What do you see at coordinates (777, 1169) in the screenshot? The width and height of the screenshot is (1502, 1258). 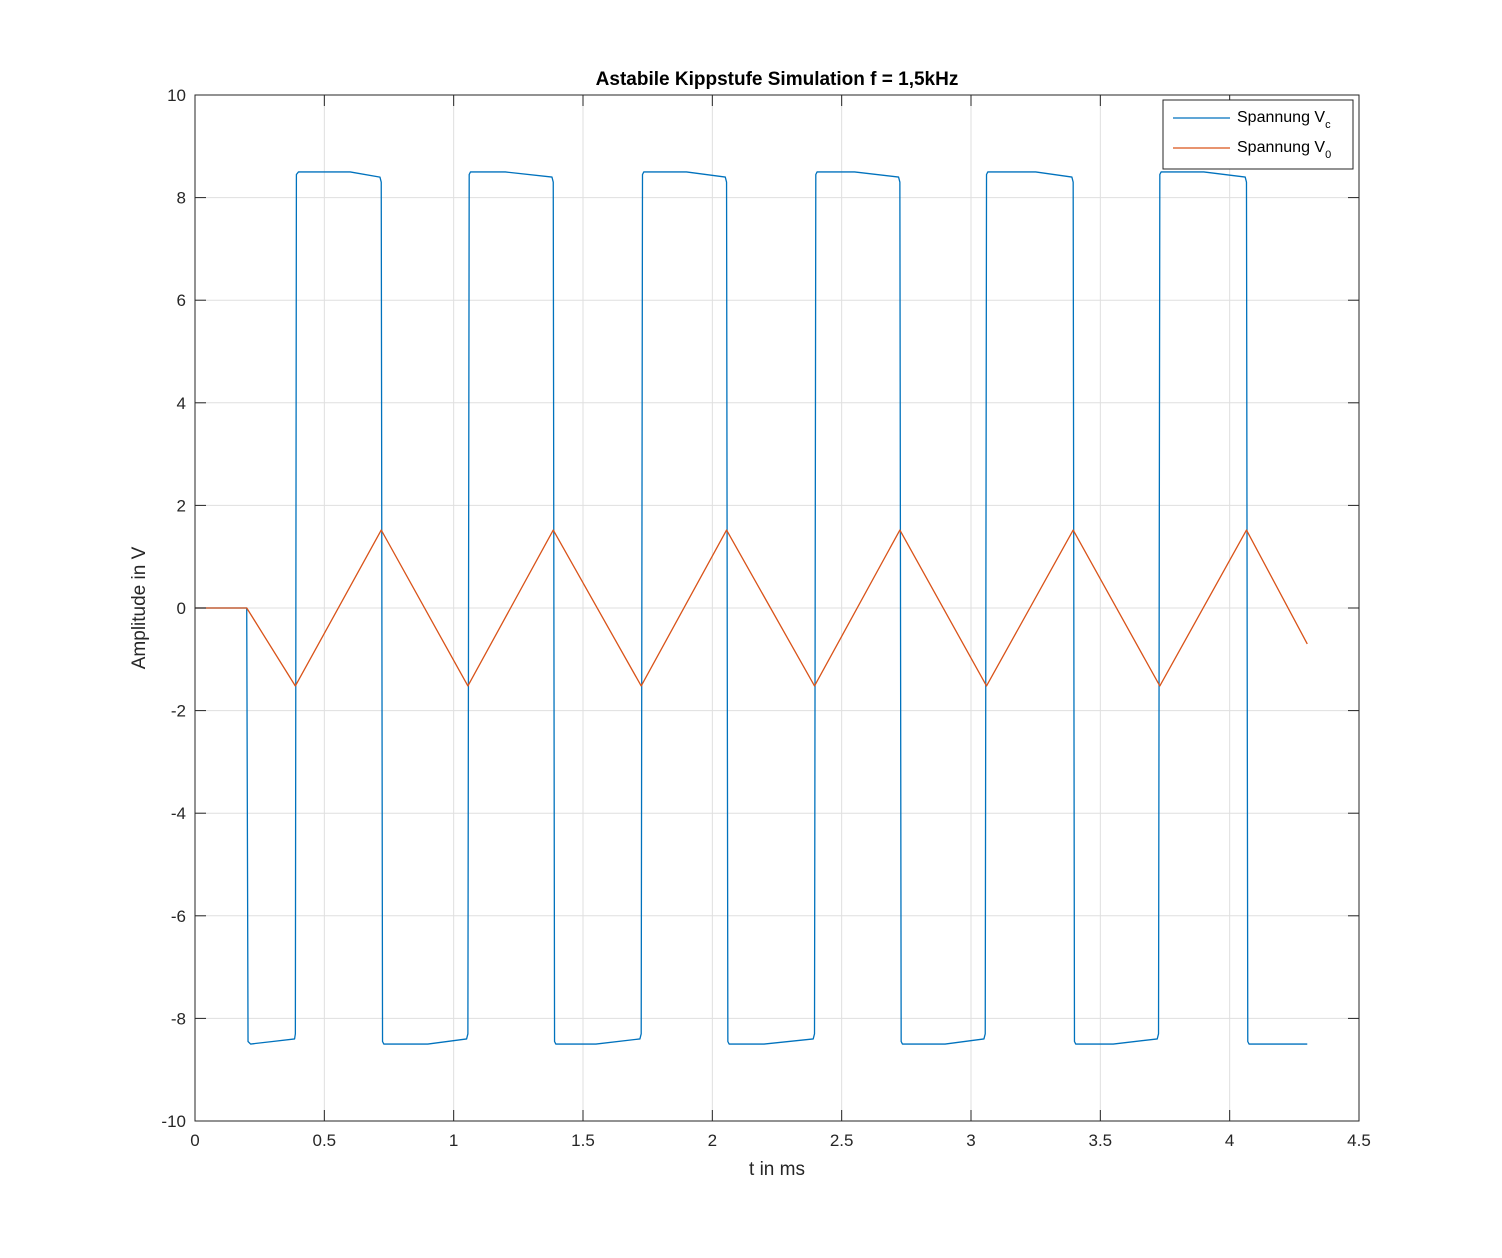 I see `x-axis-label: t in ms` at bounding box center [777, 1169].